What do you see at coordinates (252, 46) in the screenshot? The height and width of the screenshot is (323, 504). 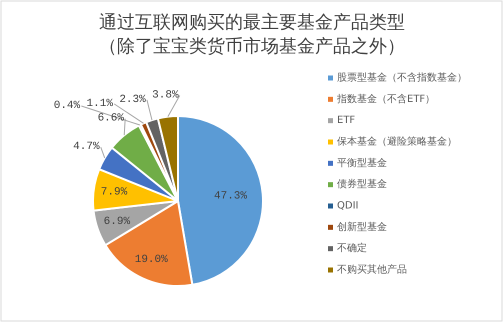 I see `chart-subtitle: （除了宝宝类货币市场基金产品之外）` at bounding box center [252, 46].